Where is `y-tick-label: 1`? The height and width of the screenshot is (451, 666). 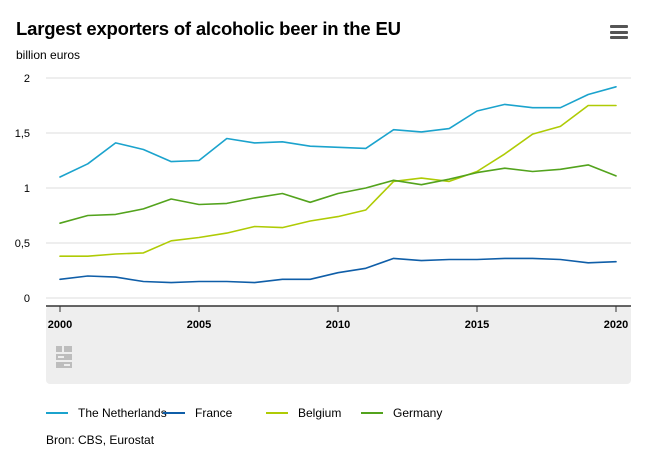
y-tick-label: 1 is located at coordinates (27, 189).